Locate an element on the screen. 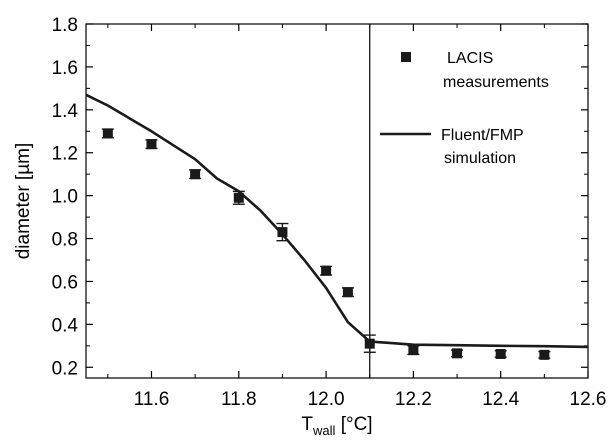  x-tick-label: 11.6 is located at coordinates (152, 399).